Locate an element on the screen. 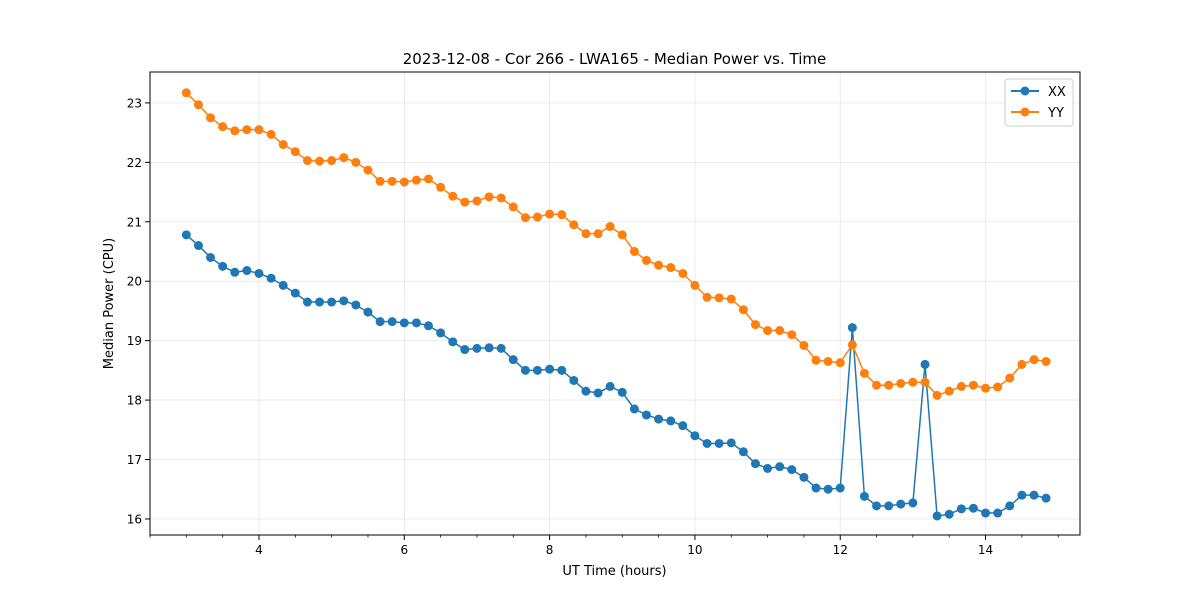  y-axis-label: Median Power (CPU) is located at coordinates (109, 303).